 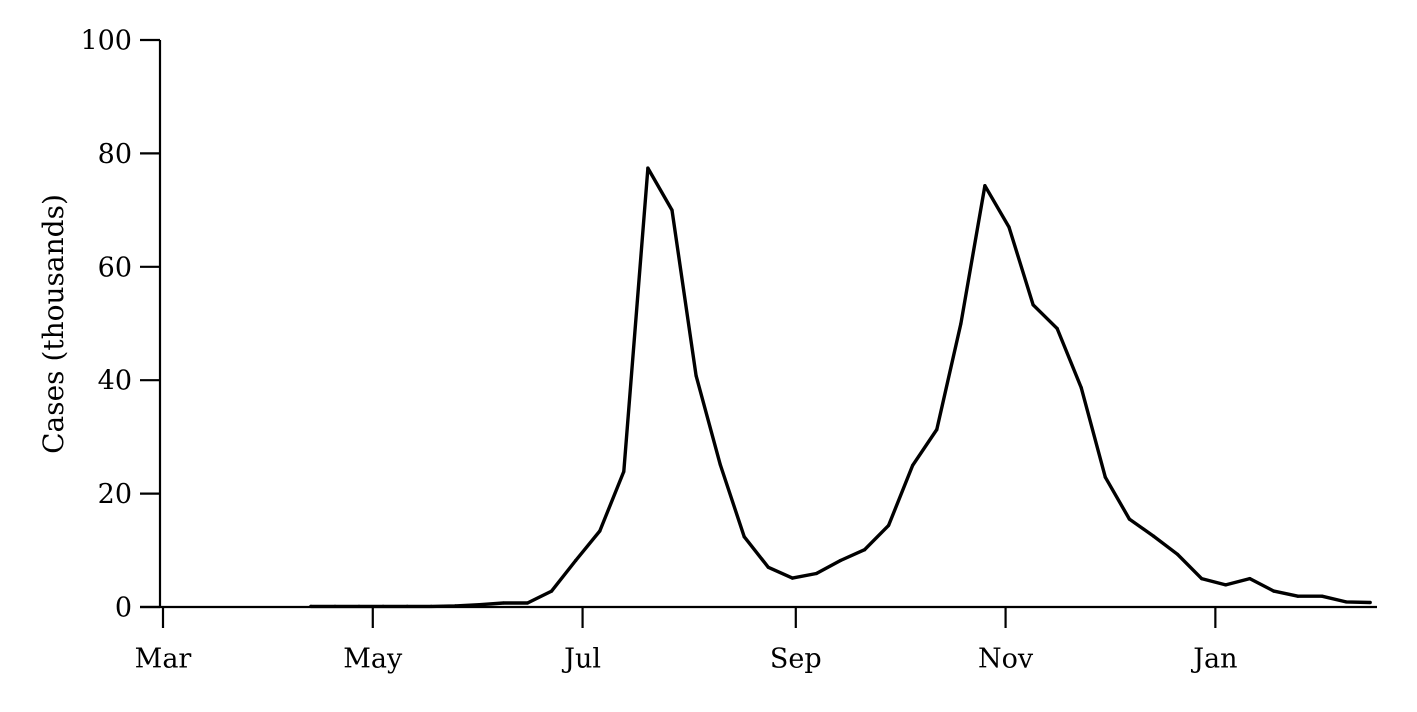 What do you see at coordinates (115, 494) in the screenshot?
I see `y-tick-label: 20` at bounding box center [115, 494].